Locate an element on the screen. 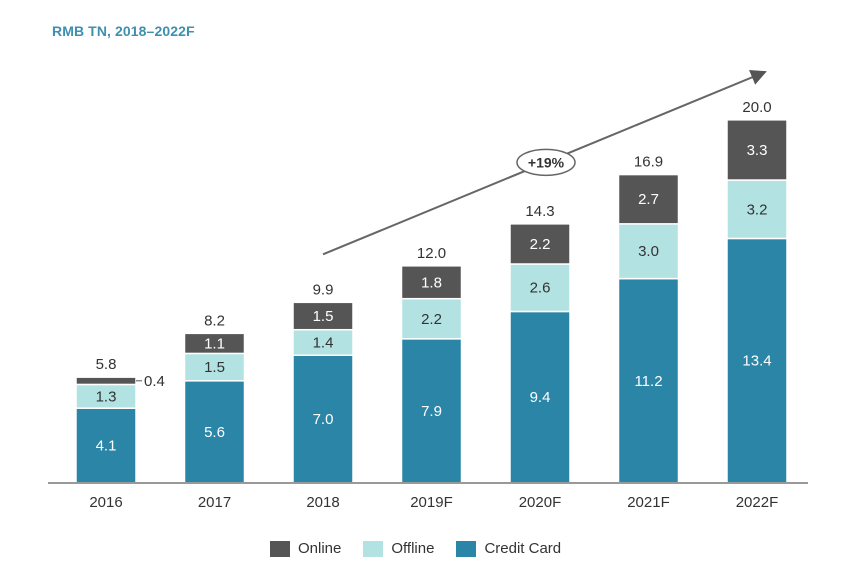  legend-item-credit-card: Credit Card is located at coordinates (508, 548).